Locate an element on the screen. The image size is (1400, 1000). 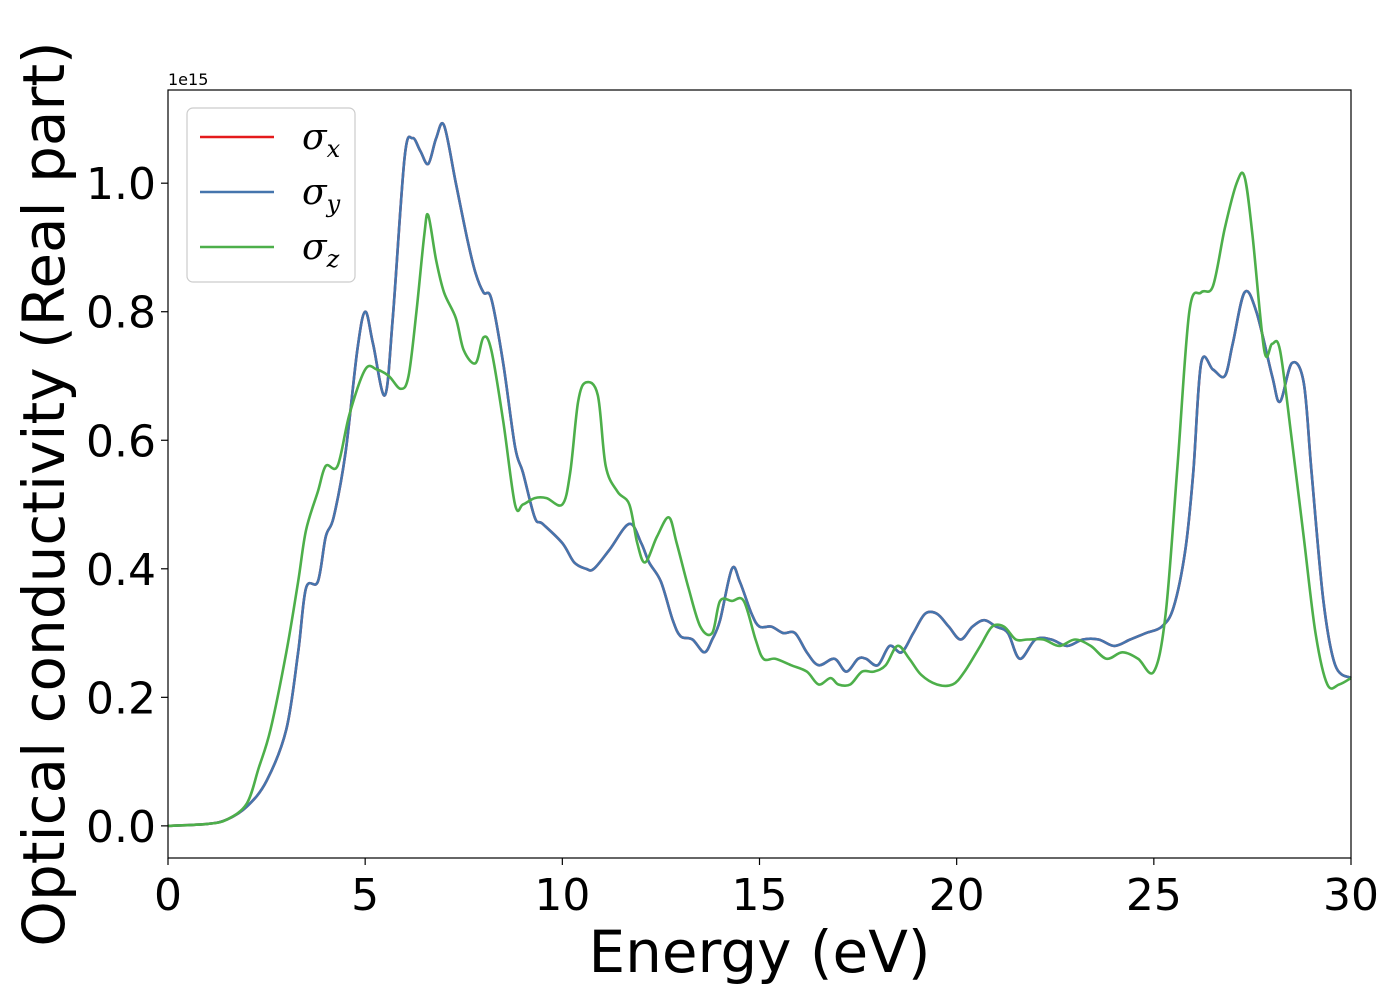
legend-entry-z: σz is located at coordinates (321, 250).